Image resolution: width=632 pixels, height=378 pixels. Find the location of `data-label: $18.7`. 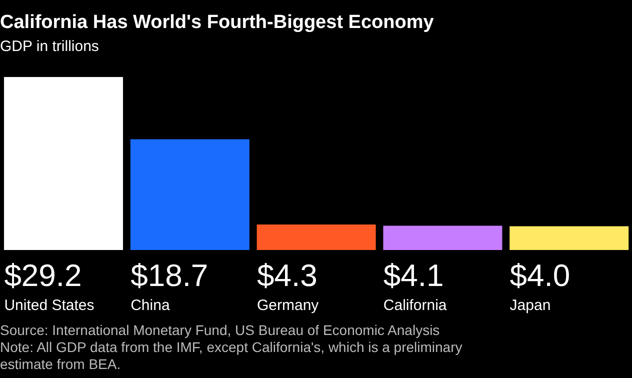

data-label: $18.7 is located at coordinates (169, 275).